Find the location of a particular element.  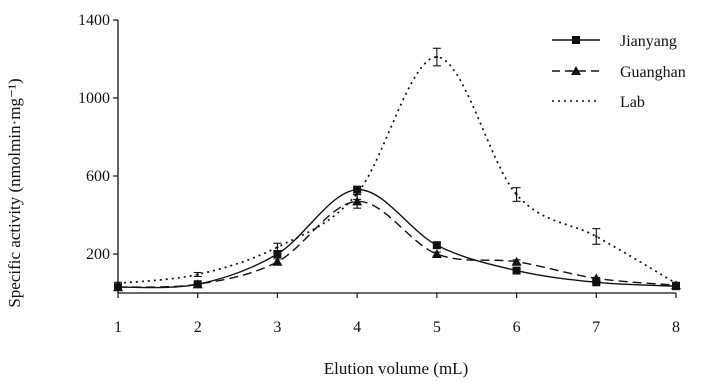

legend-marker-square is located at coordinates (576, 40).